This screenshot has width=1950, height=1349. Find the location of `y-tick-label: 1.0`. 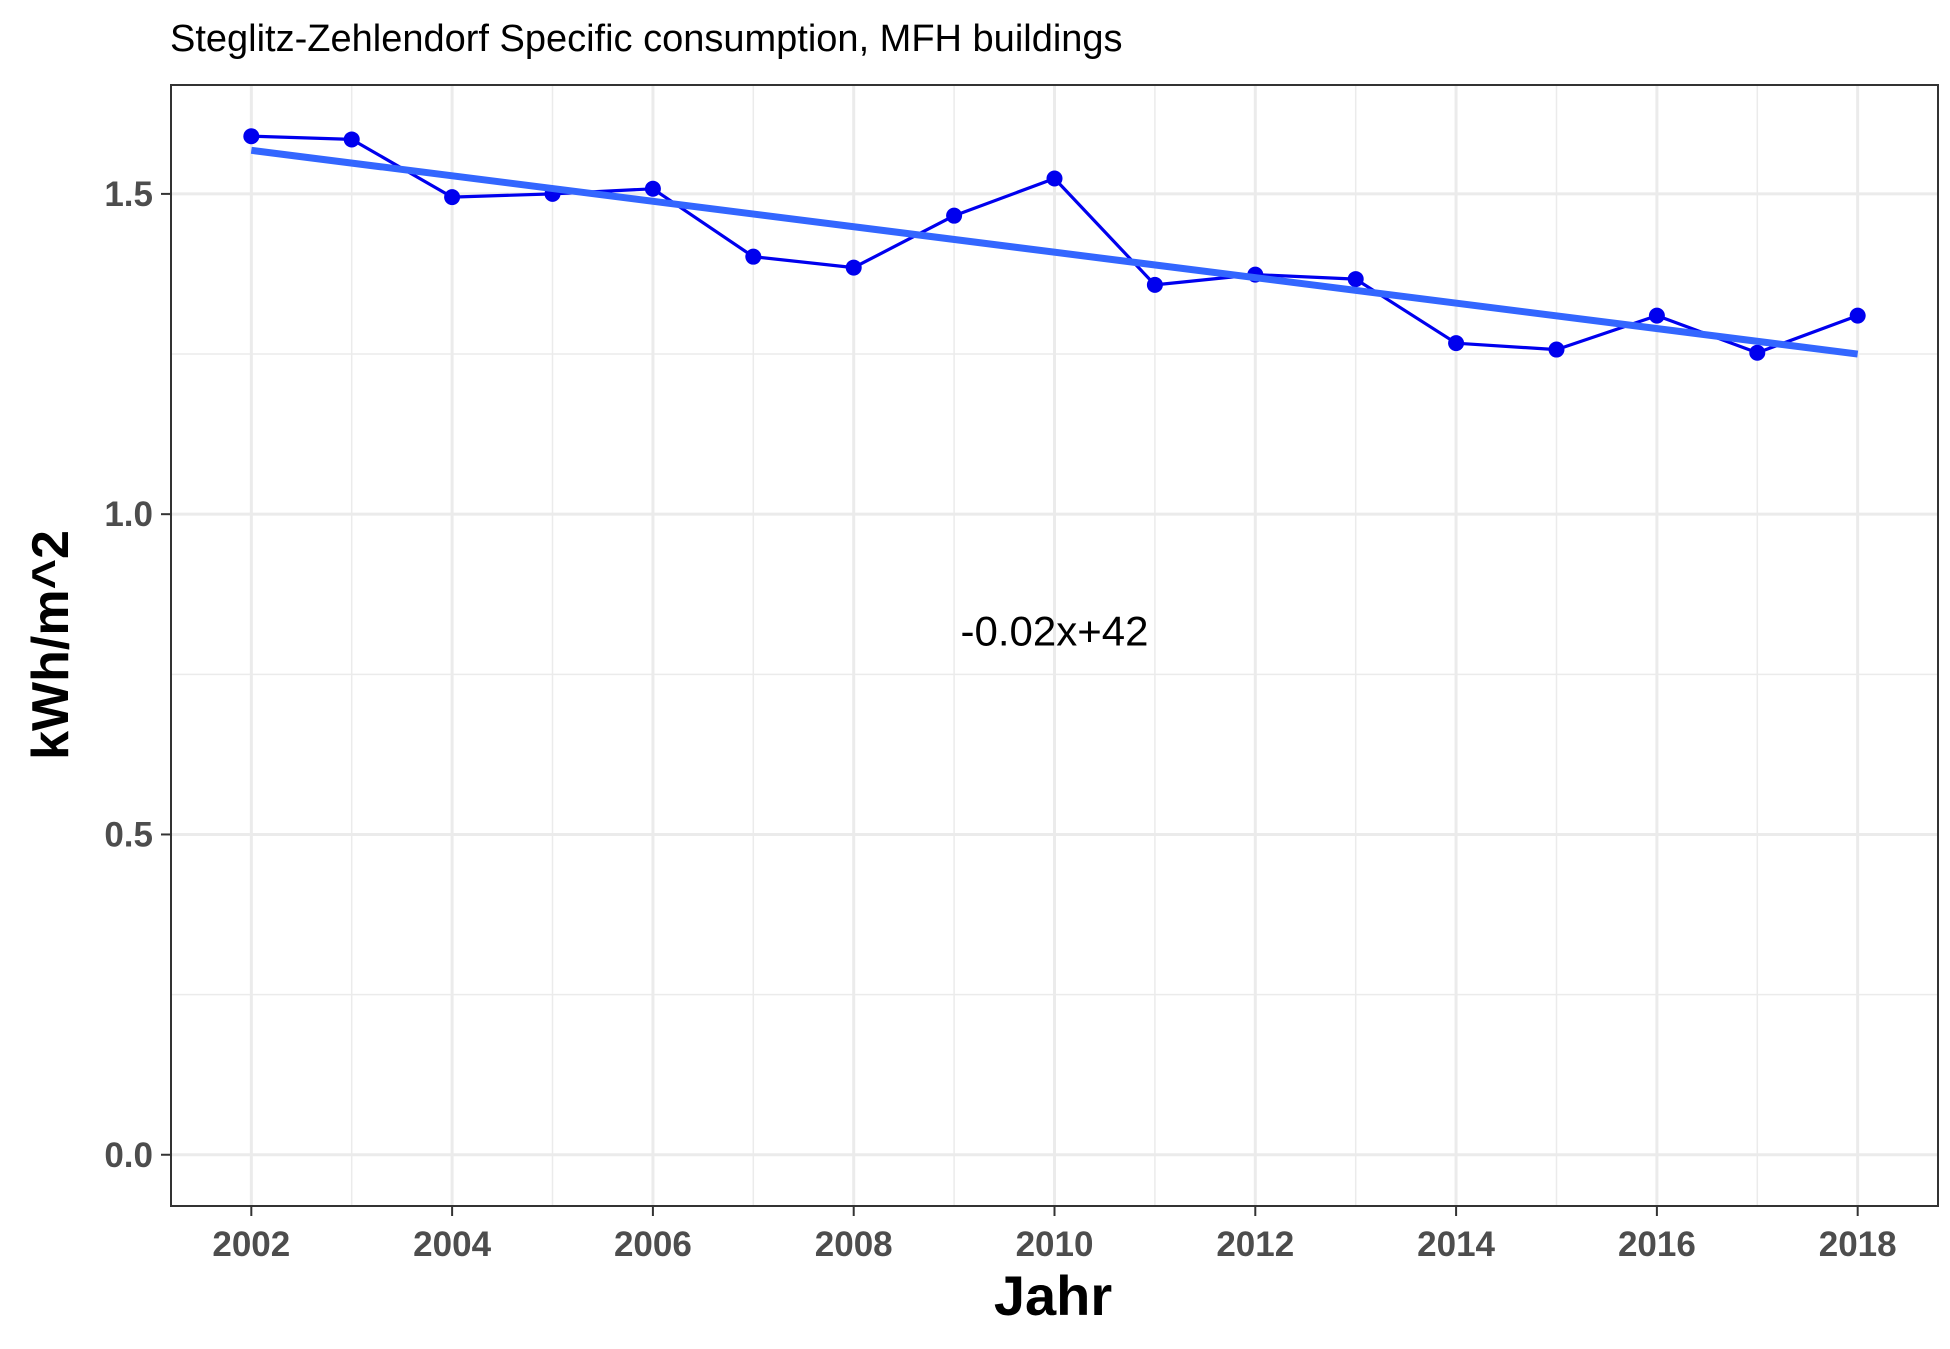

y-tick-label: 1.0 is located at coordinates (128, 514).